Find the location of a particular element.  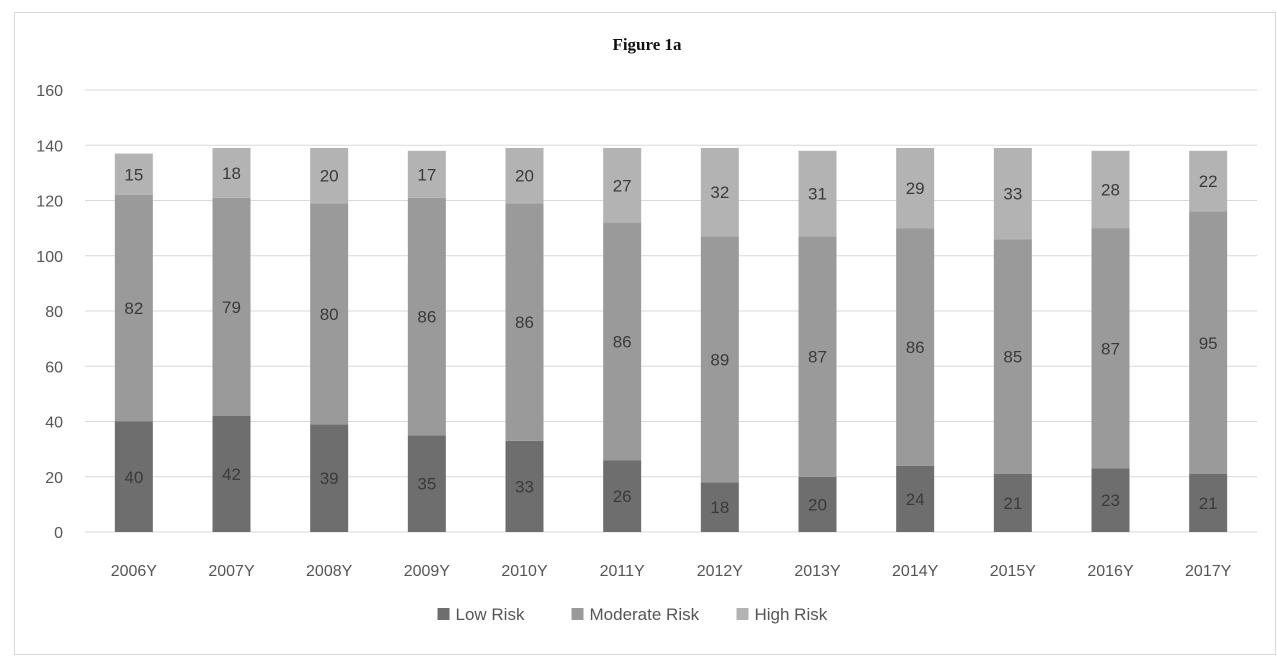

x-tick-label: 2007Y is located at coordinates (231, 571).